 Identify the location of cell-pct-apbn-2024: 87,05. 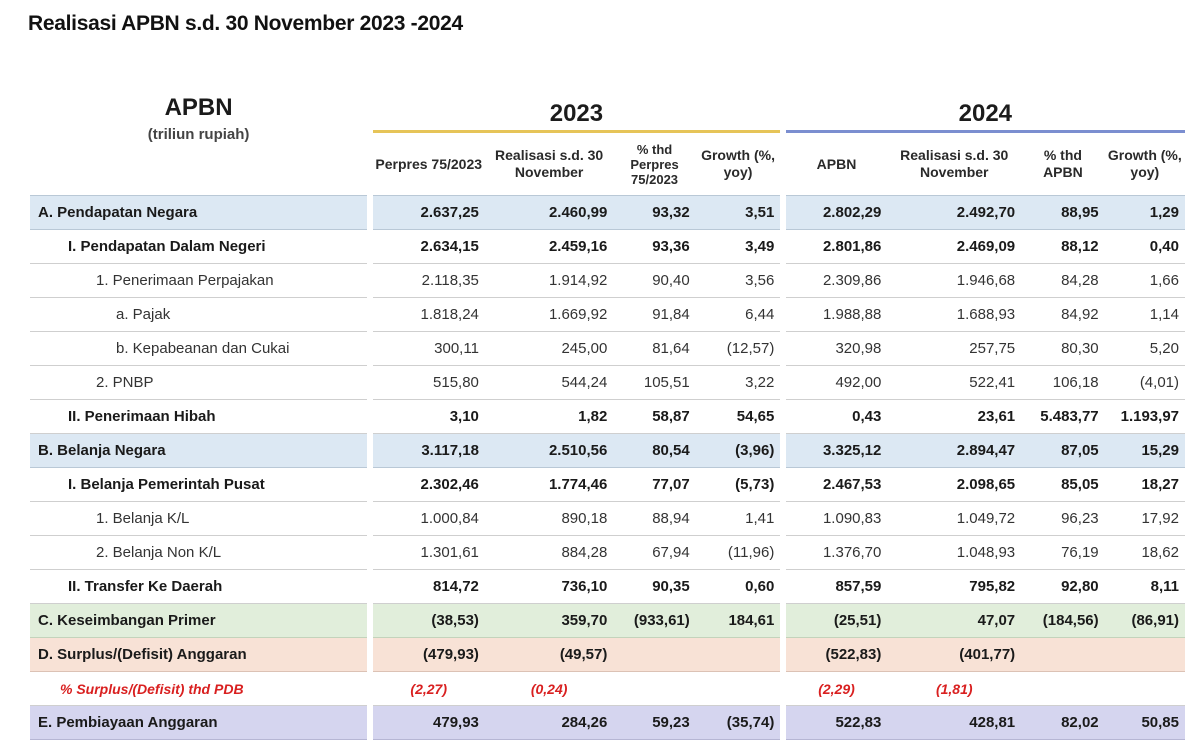
(1063, 450).